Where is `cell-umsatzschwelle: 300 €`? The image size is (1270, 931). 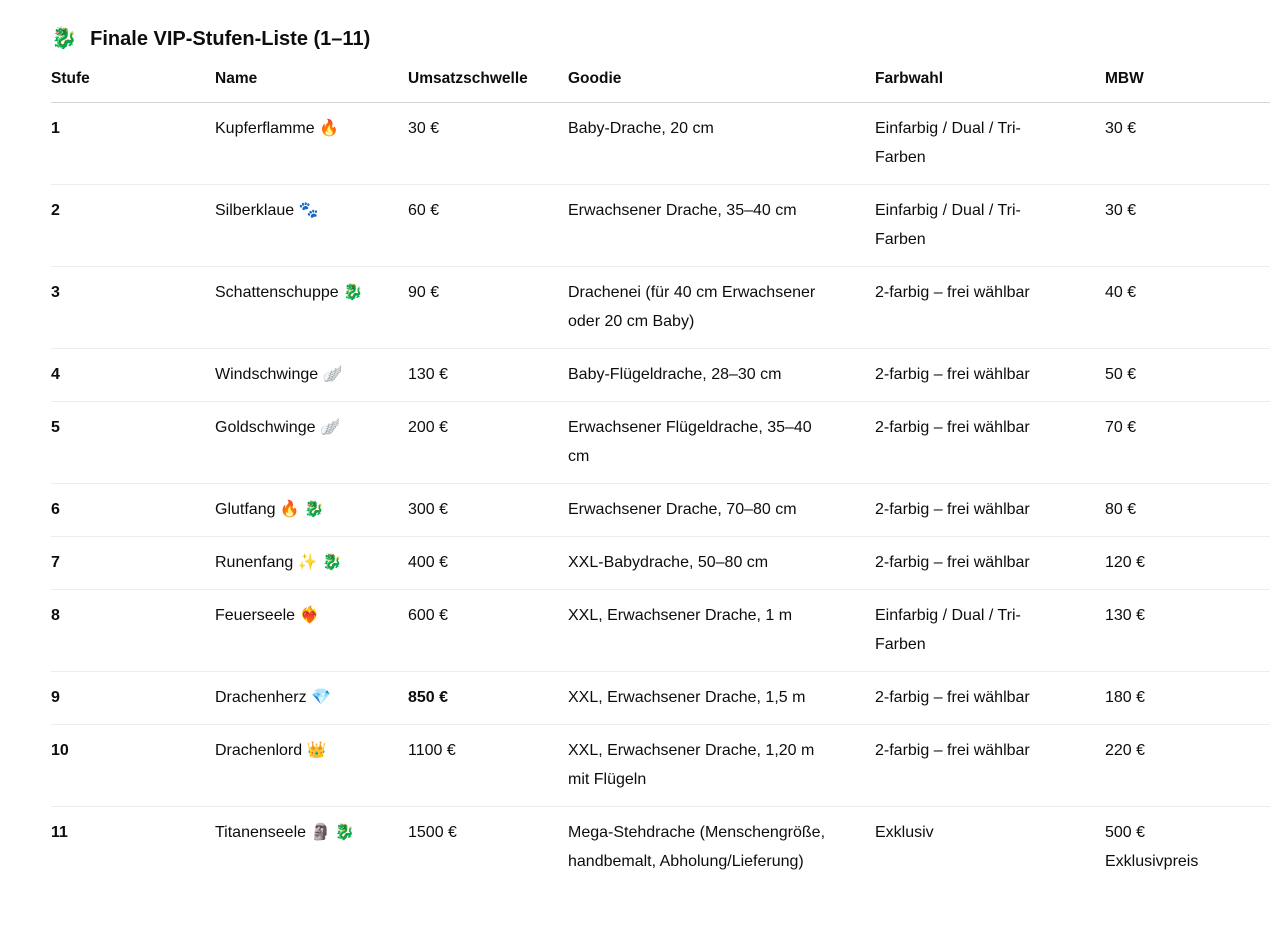
cell-umsatzschwelle: 300 € is located at coordinates (488, 510).